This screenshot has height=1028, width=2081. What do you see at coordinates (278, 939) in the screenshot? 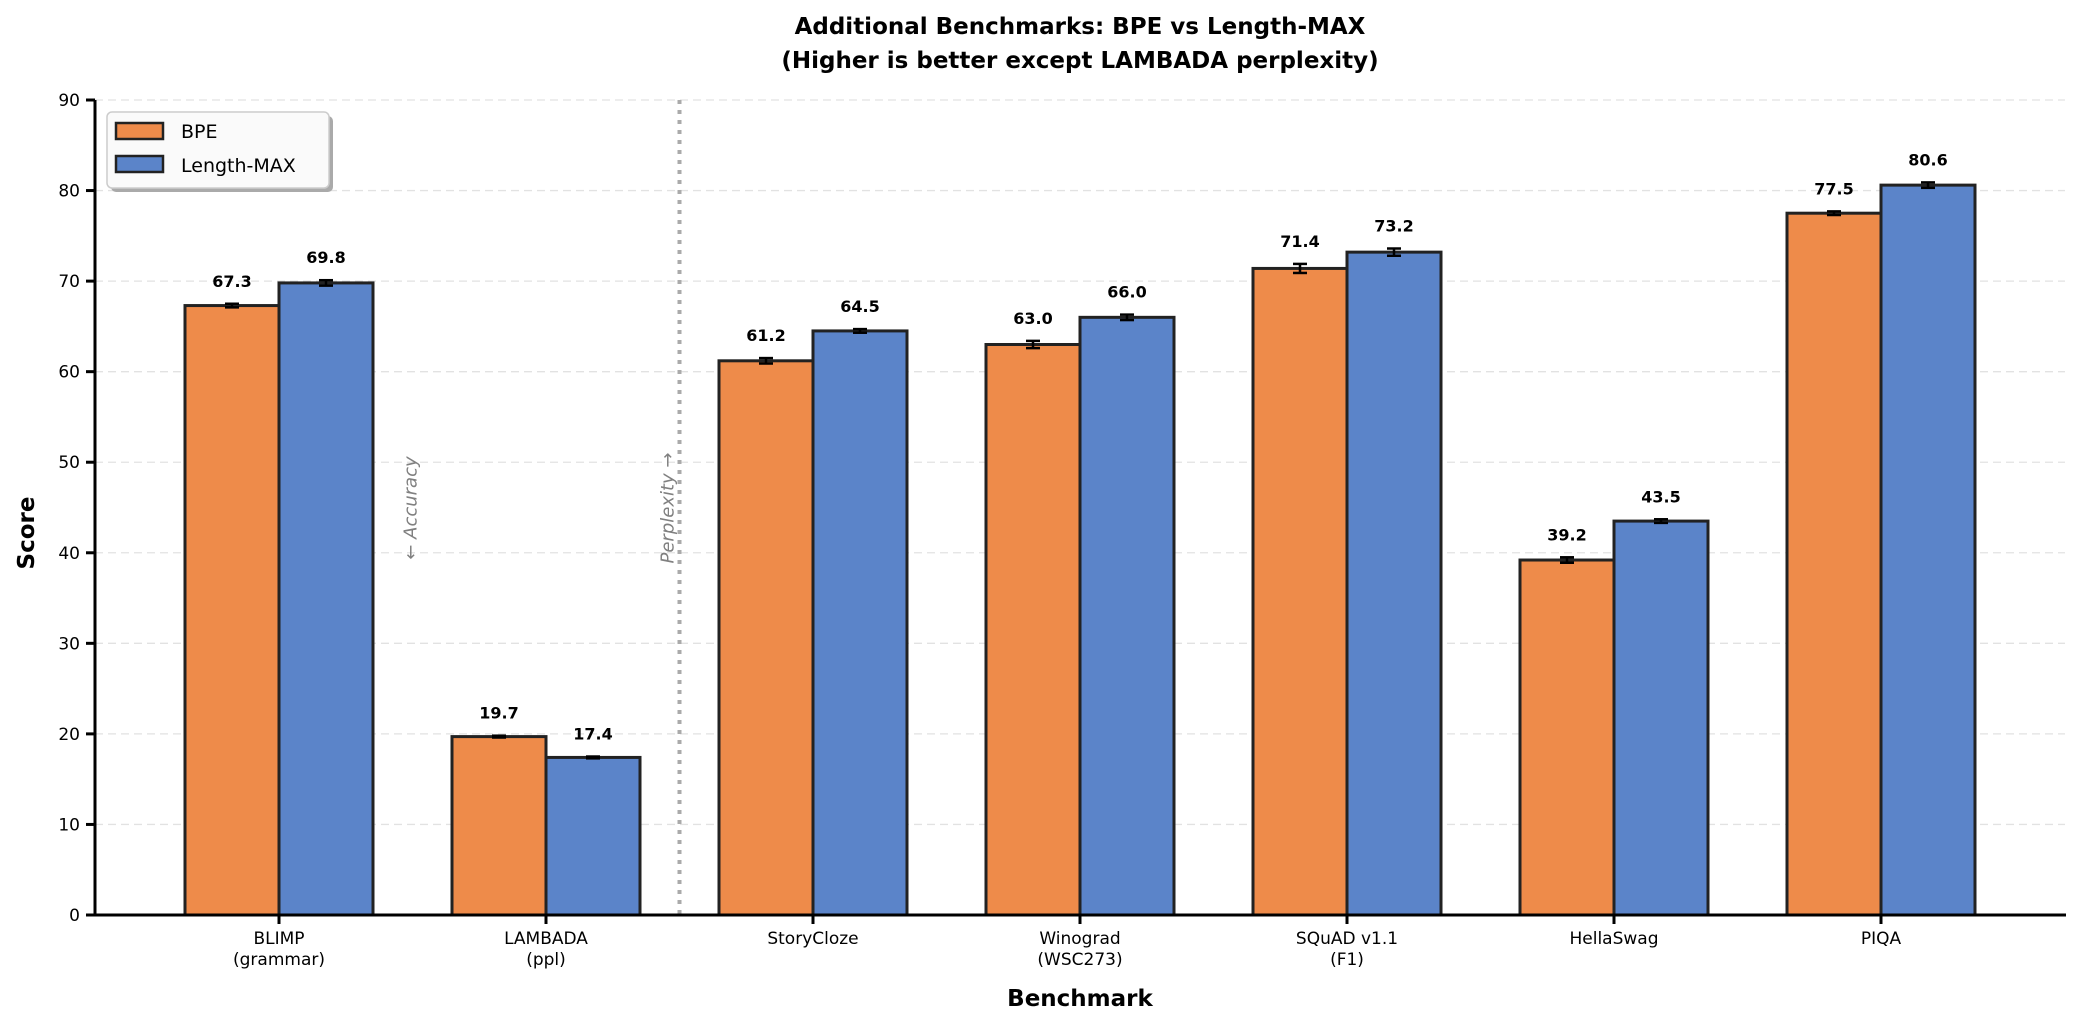
I see `x-tick-label: BLIMP` at bounding box center [278, 939].